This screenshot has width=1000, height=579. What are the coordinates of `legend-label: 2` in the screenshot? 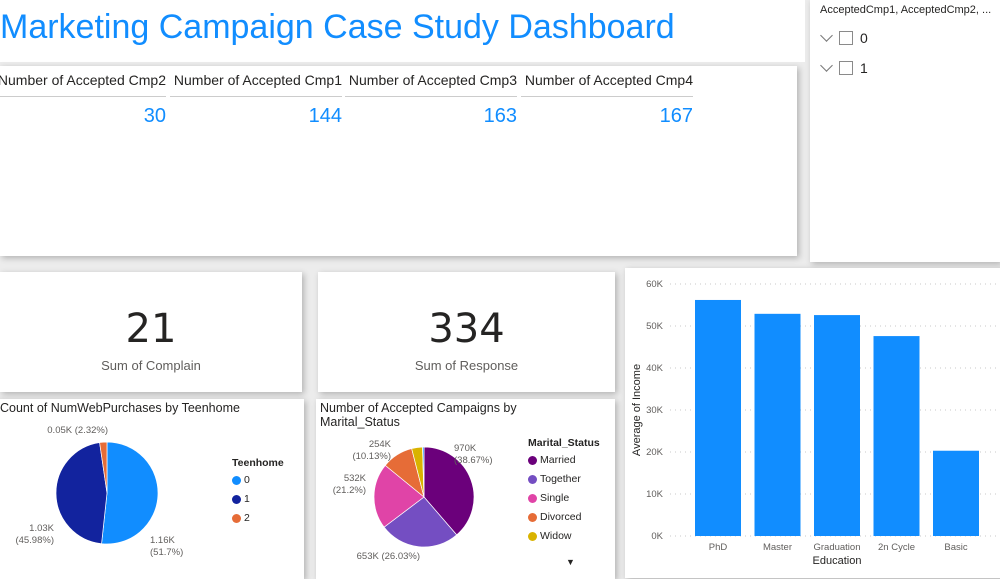 It's located at (247, 518).